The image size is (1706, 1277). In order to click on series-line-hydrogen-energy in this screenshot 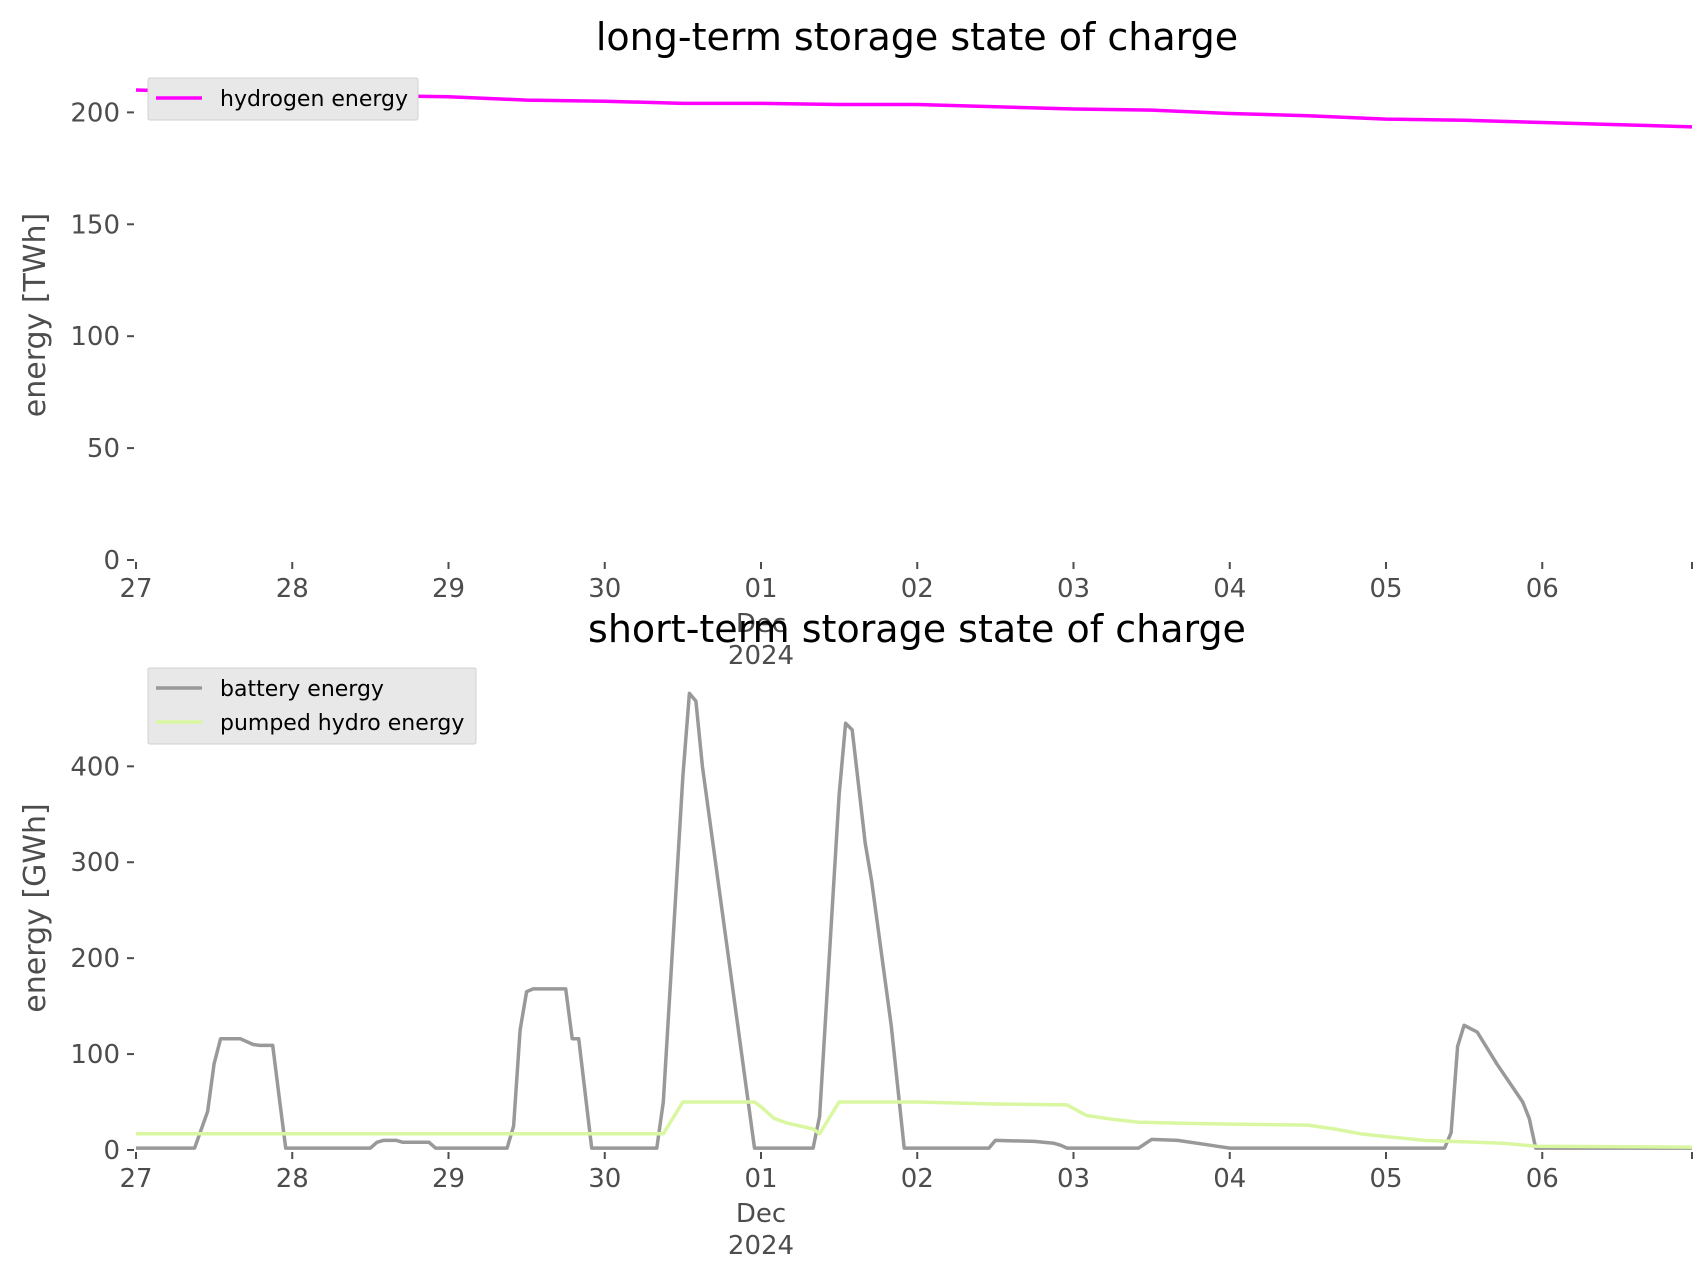, I will do `click(914, 108)`.